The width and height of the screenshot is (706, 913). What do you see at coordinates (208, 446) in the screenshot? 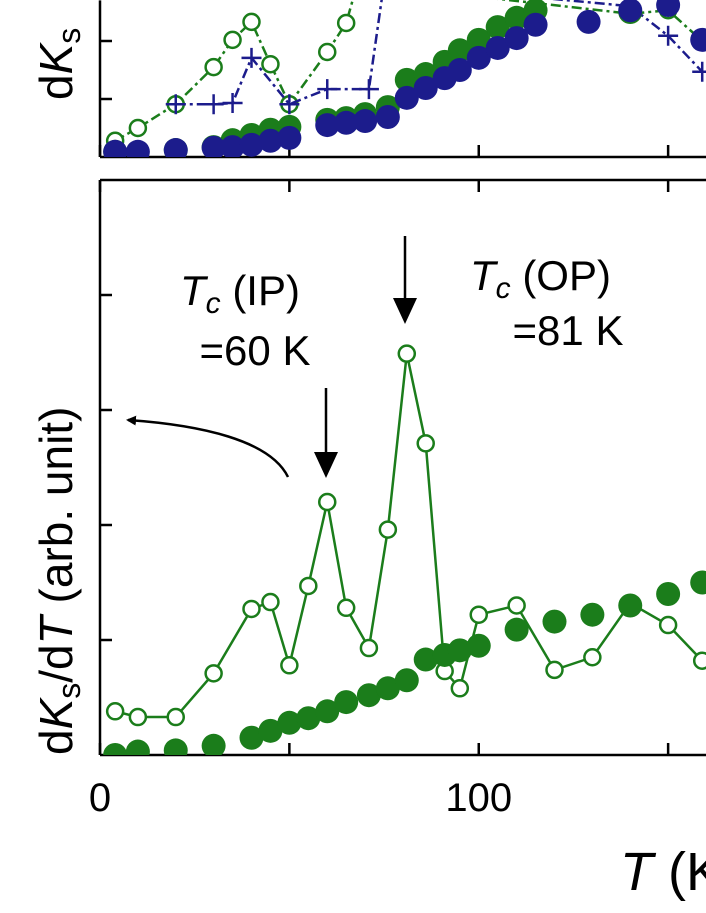
I see `pointer-arrow` at bounding box center [208, 446].